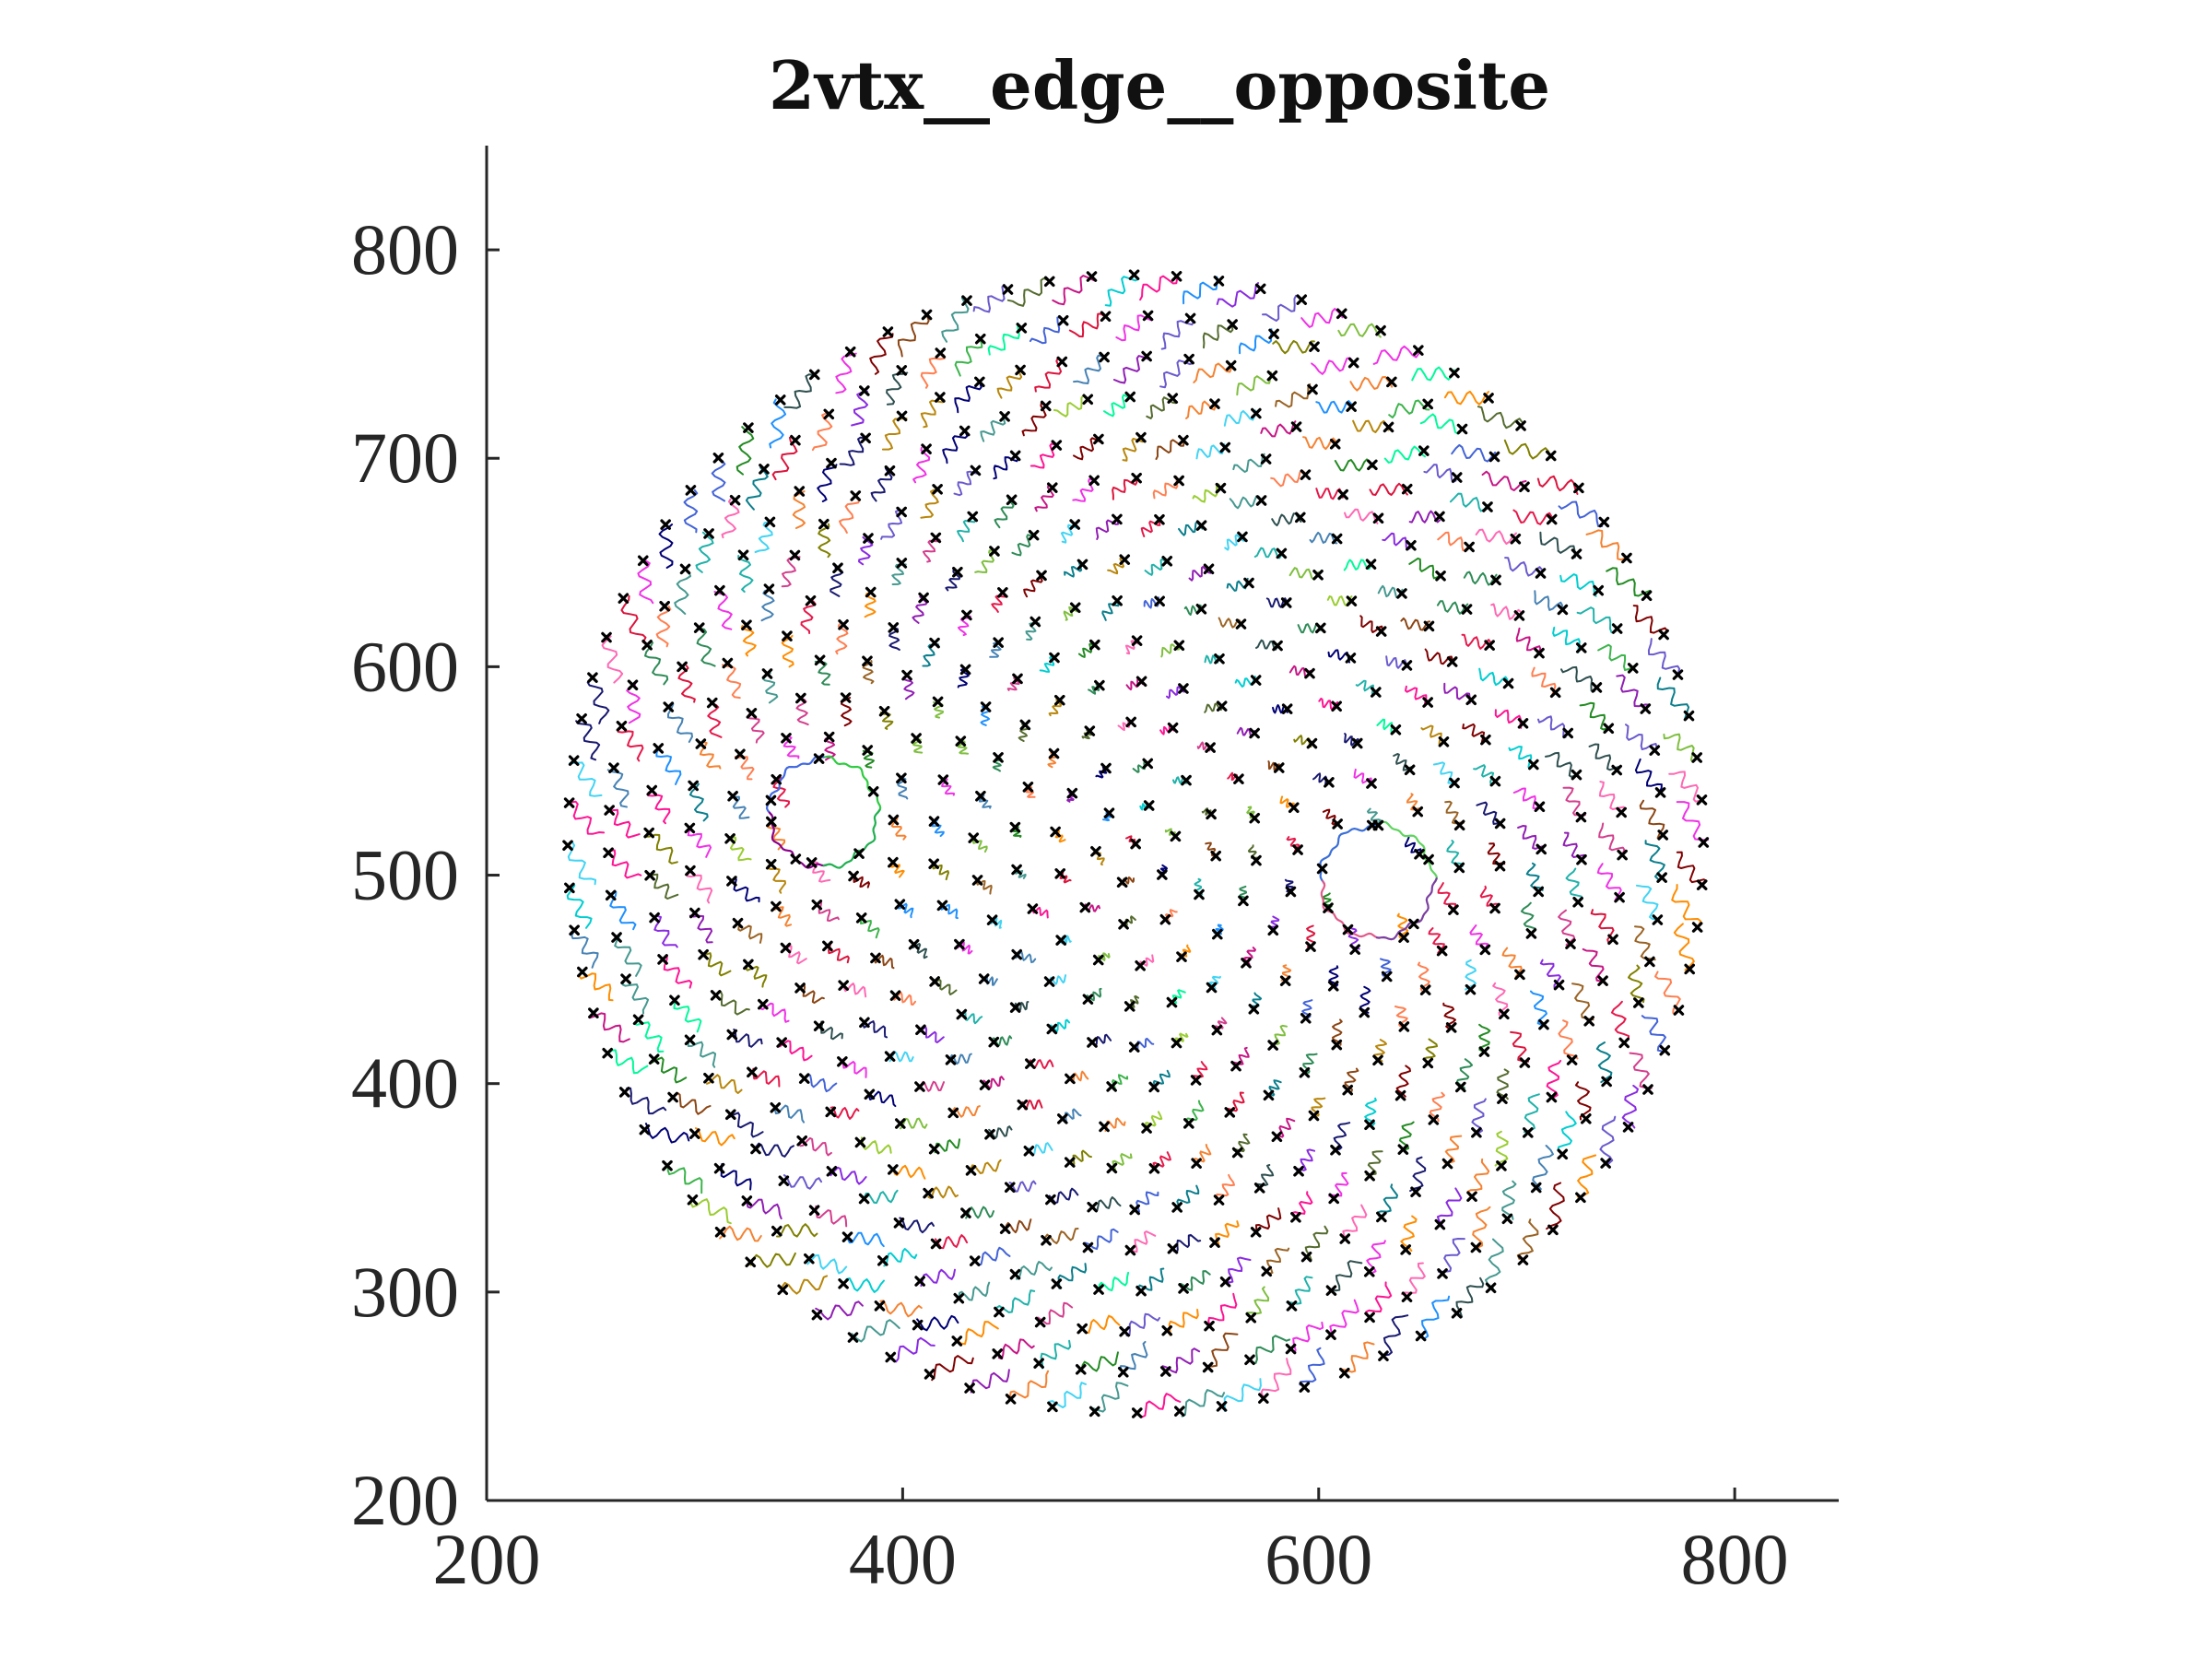 The height and width of the screenshot is (1659, 2212). I want to click on y-tick-label: 700, so click(405, 458).